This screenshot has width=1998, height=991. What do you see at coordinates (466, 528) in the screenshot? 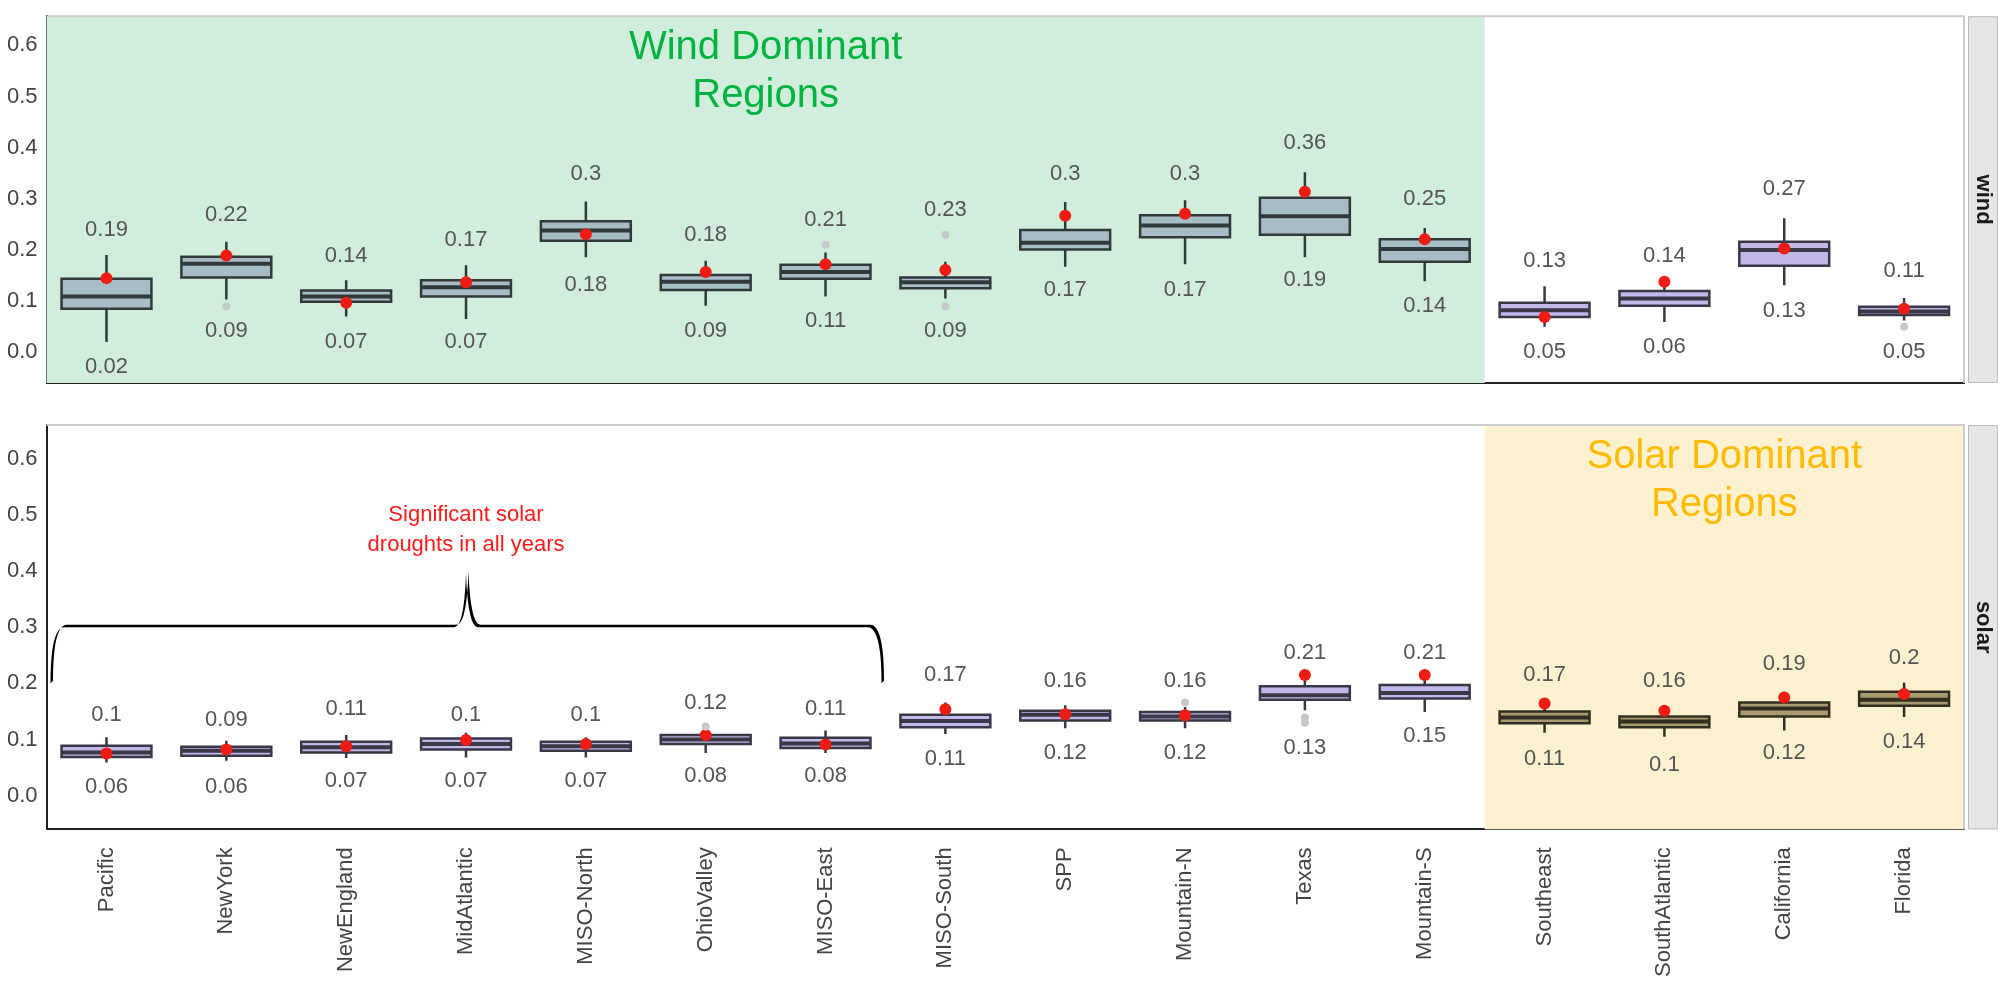
I see `annotation: Significant solar droughts in all years` at bounding box center [466, 528].